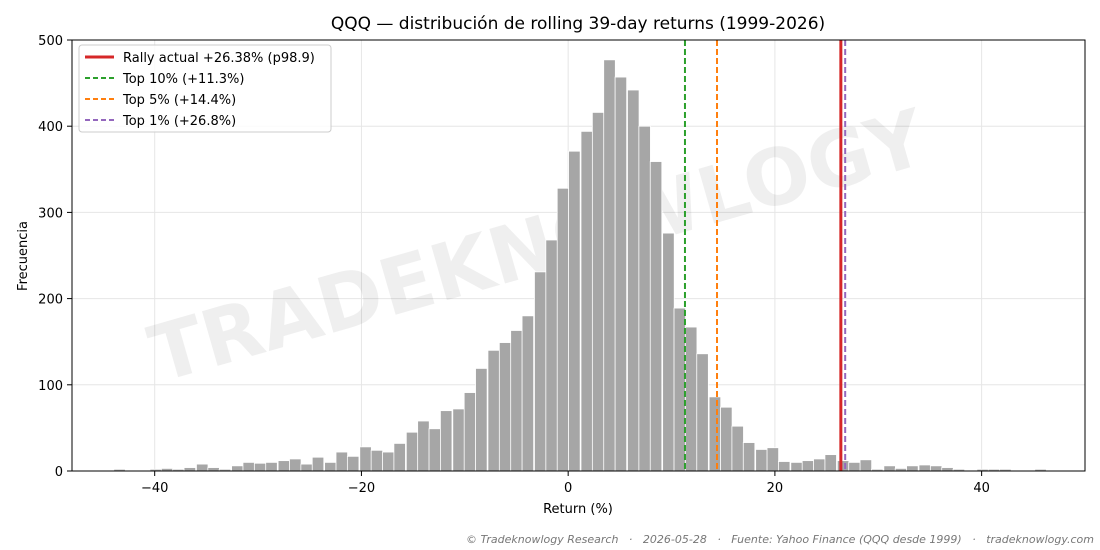  I want to click on x-tick-label: 0, so click(568, 488).